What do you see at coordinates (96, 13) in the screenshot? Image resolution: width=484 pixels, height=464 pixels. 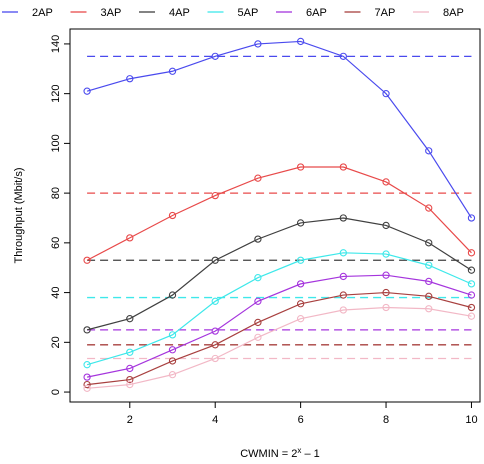 I see `legend-item-3AP: 3AP` at bounding box center [96, 13].